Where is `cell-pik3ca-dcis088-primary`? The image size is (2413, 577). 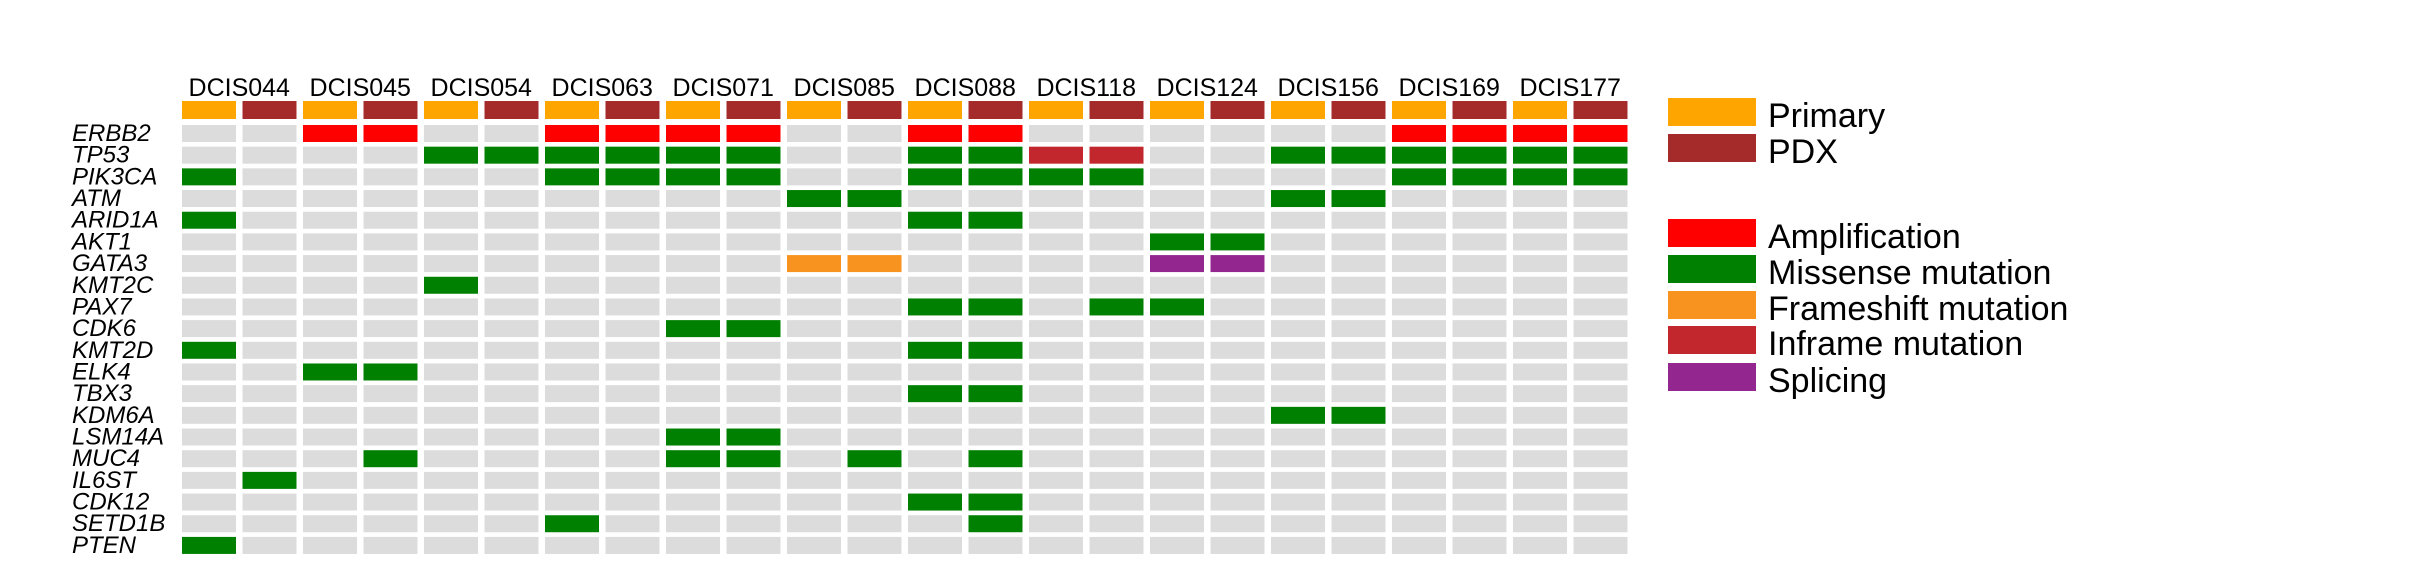
cell-pik3ca-dcis088-primary is located at coordinates (935, 177).